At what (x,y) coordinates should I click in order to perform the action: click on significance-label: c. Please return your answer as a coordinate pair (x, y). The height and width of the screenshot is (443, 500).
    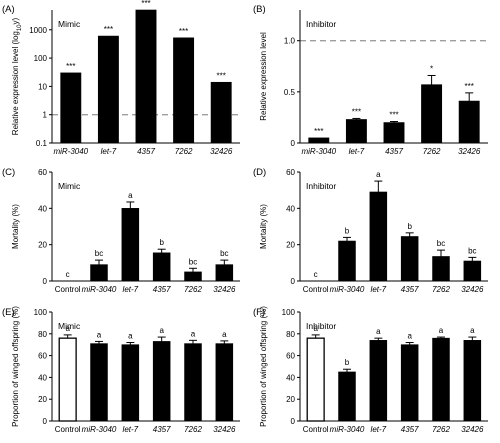
    Looking at the image, I should click on (316, 274).